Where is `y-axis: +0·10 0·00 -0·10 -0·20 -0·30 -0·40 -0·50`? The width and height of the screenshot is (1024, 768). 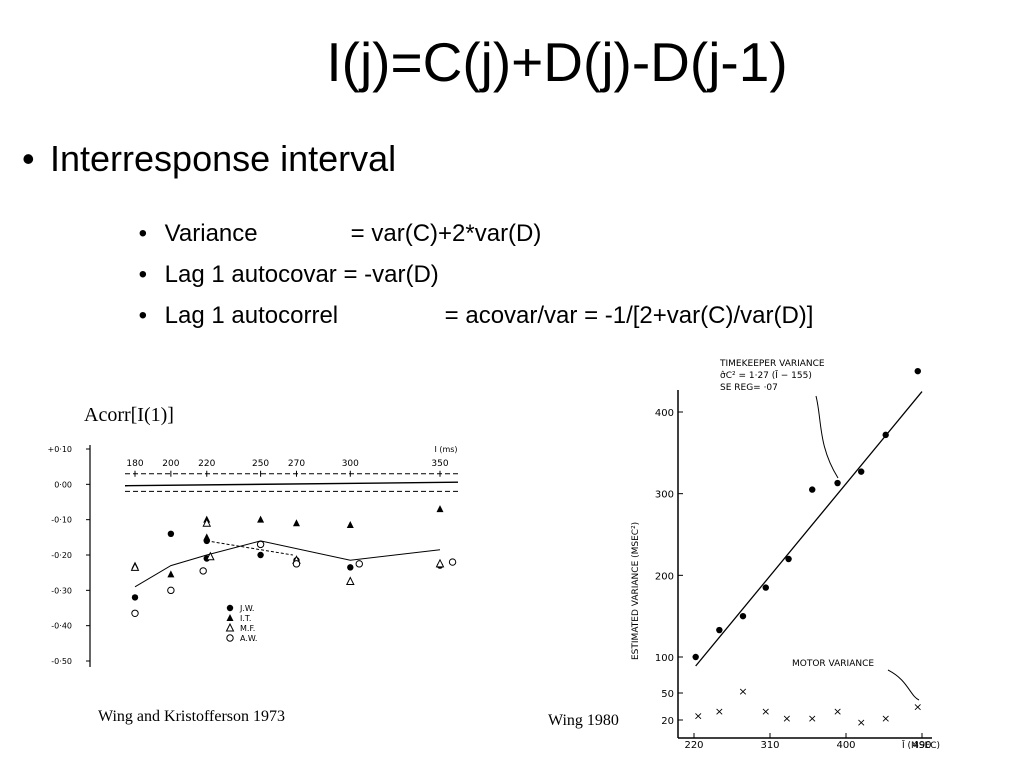
y-axis: +0·10 0·00 -0·10 -0·20 -0·30 -0·40 -0·50 is located at coordinates (69, 556).